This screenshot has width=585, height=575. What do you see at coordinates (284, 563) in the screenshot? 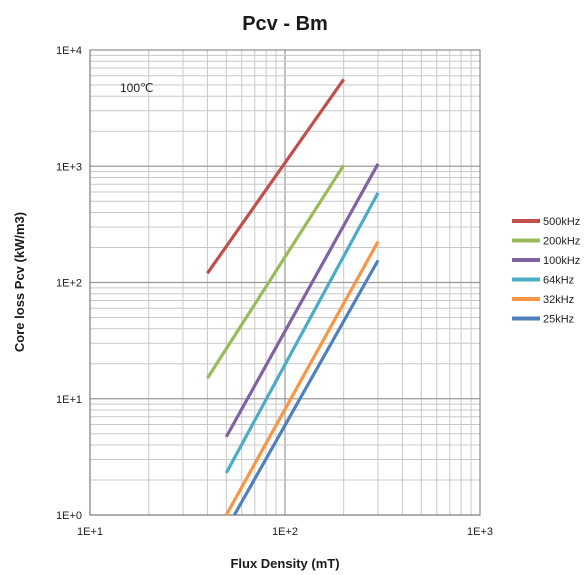
I see `x-axis-label: Flux Density (mT)` at bounding box center [284, 563].